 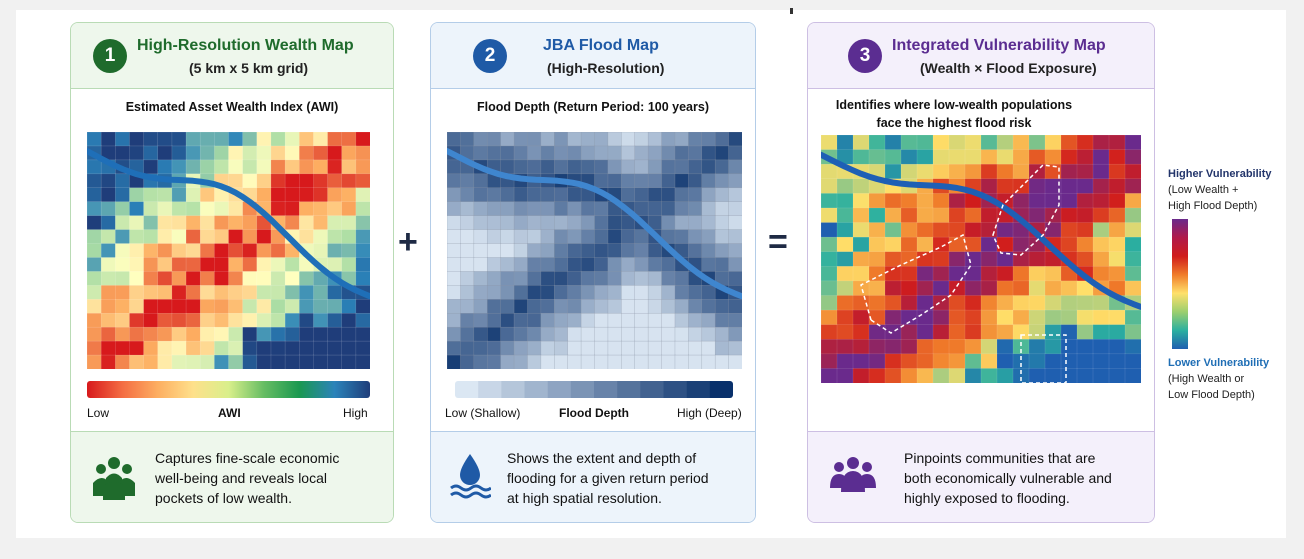 What do you see at coordinates (981, 88) in the screenshot?
I see `header-divider` at bounding box center [981, 88].